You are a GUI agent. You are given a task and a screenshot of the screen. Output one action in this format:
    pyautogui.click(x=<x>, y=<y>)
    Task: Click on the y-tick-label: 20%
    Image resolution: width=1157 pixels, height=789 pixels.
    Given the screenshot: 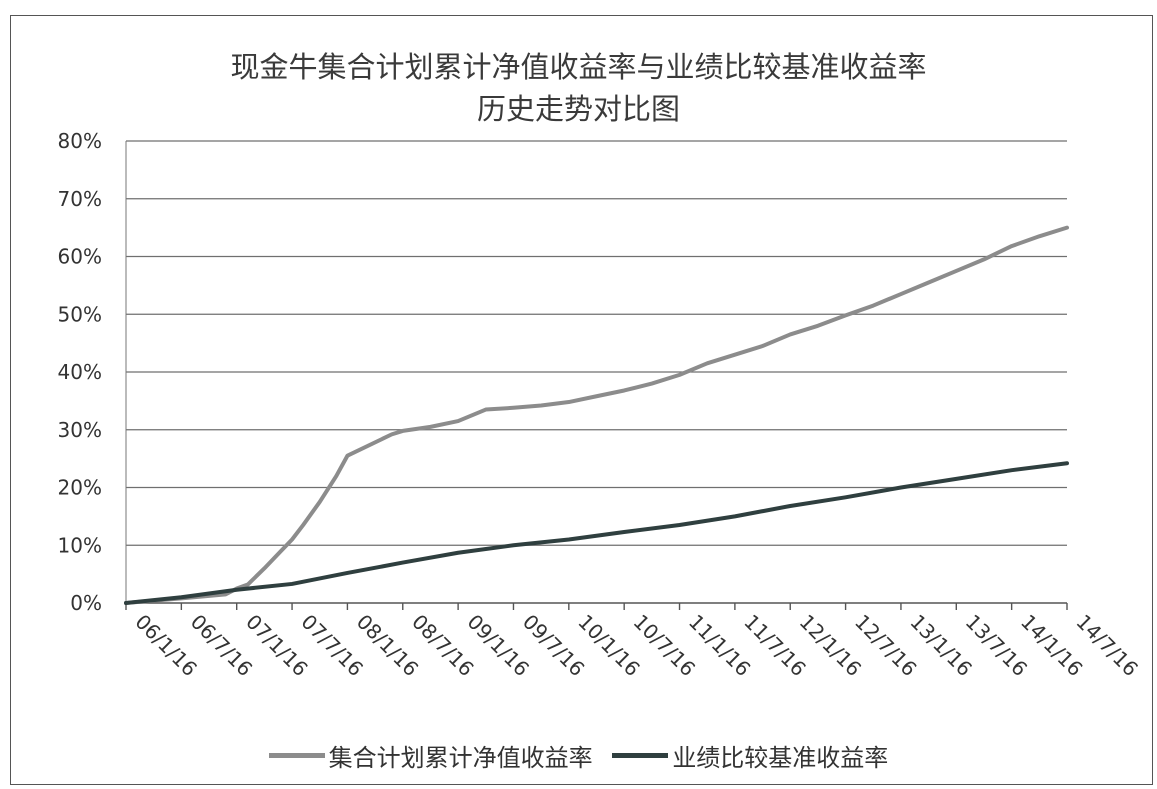 What is the action you would take?
    pyautogui.click(x=80, y=488)
    